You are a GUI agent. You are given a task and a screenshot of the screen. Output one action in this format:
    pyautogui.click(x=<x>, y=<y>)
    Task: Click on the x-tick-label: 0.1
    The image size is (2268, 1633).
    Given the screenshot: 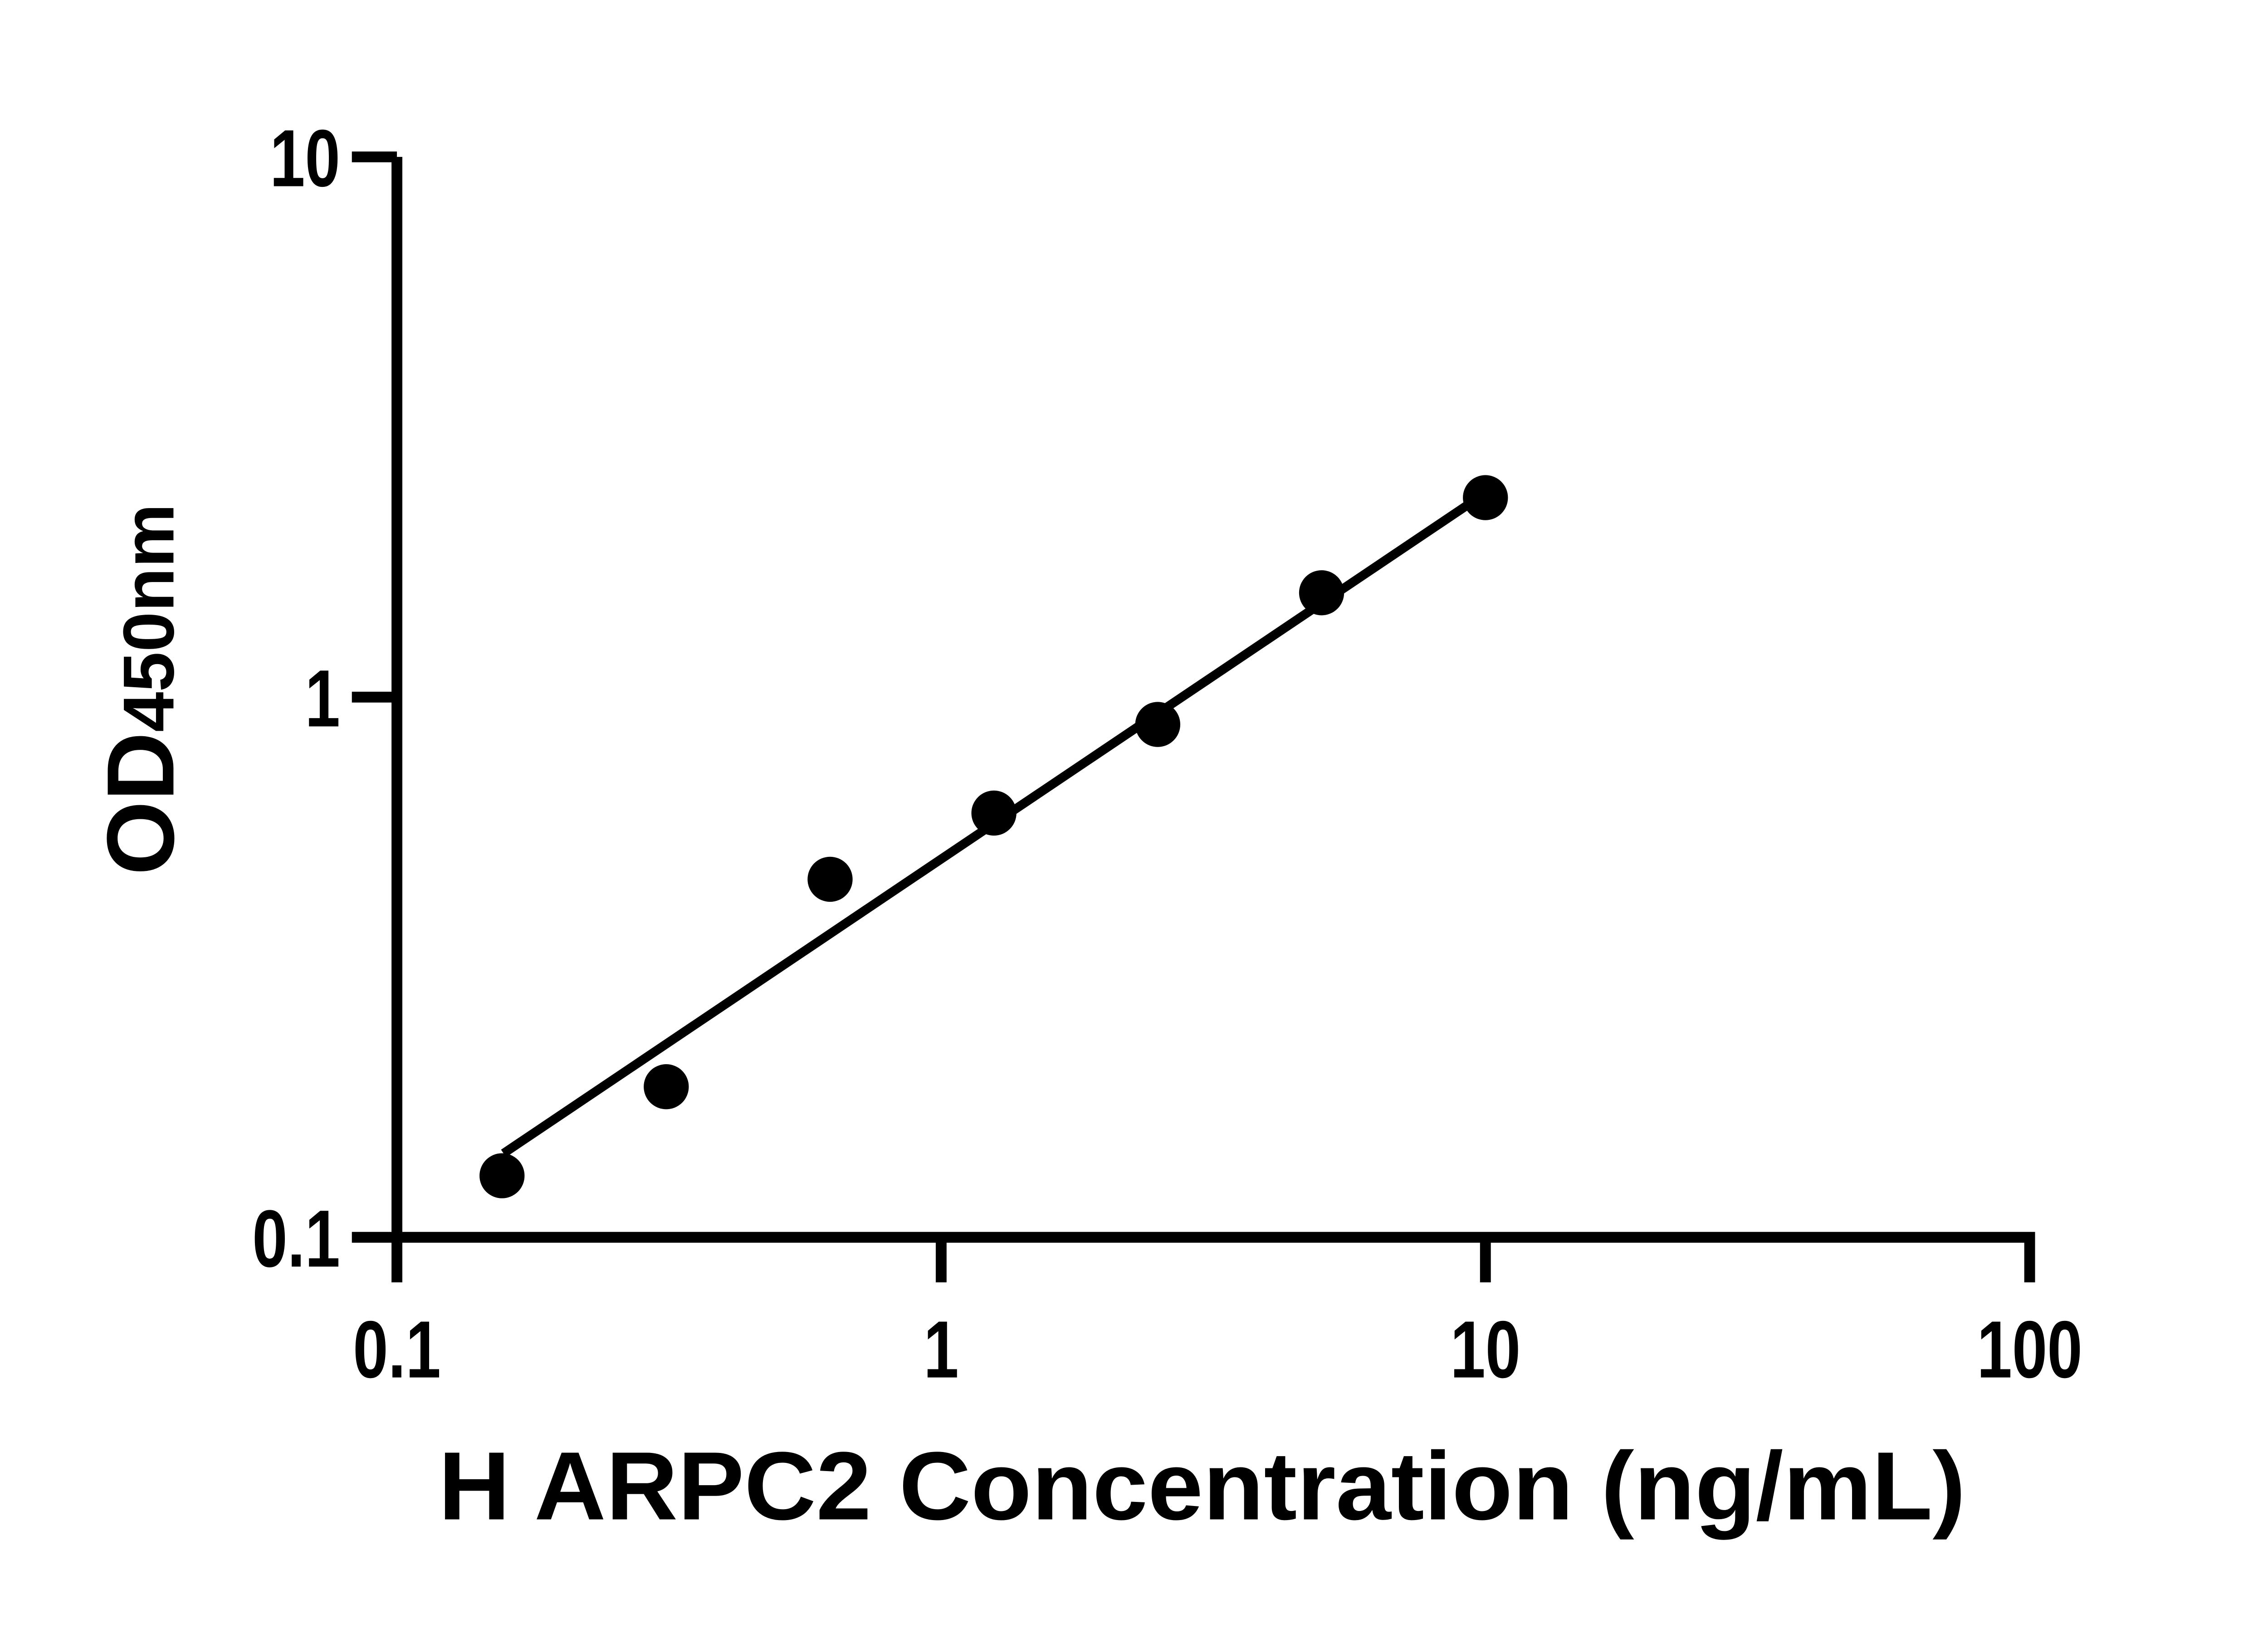 What is the action you would take?
    pyautogui.click(x=397, y=1349)
    